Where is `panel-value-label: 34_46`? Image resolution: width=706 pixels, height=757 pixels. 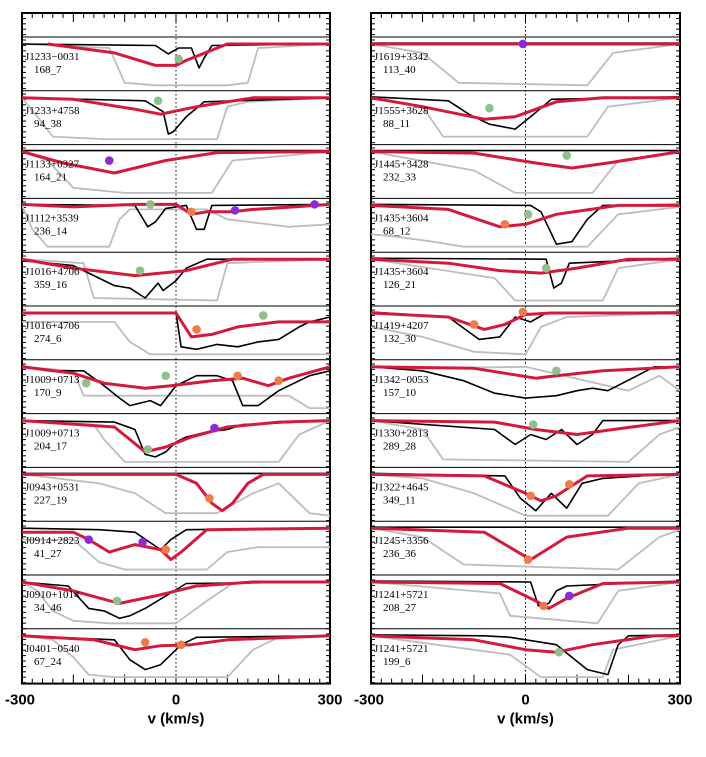 panel-value-label: 34_46 is located at coordinates (48, 608).